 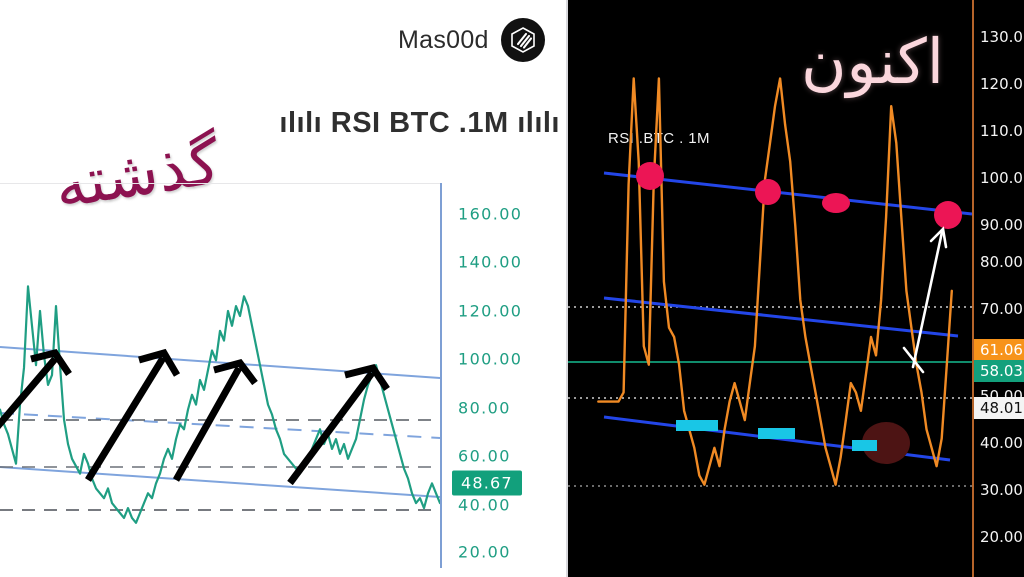 I want to click on channel-lower-line, so click(x=220, y=482).